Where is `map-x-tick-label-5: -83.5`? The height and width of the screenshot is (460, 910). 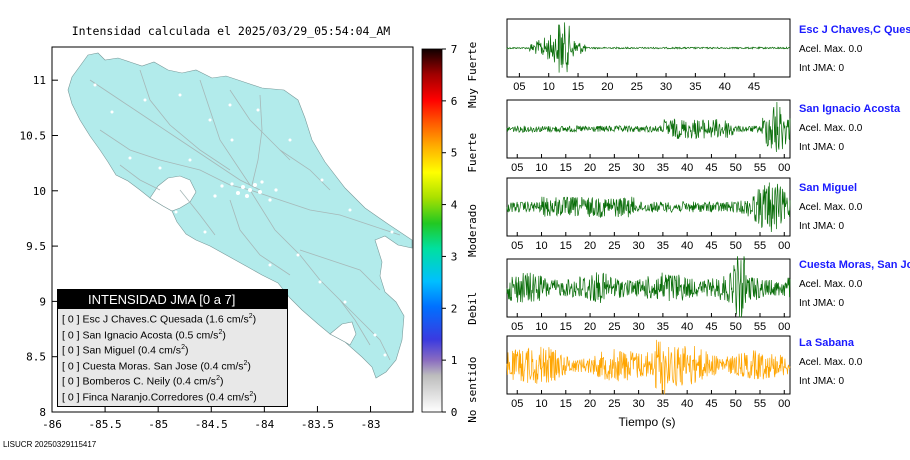
map-x-tick-label-5: -83.5 is located at coordinates (317, 424).